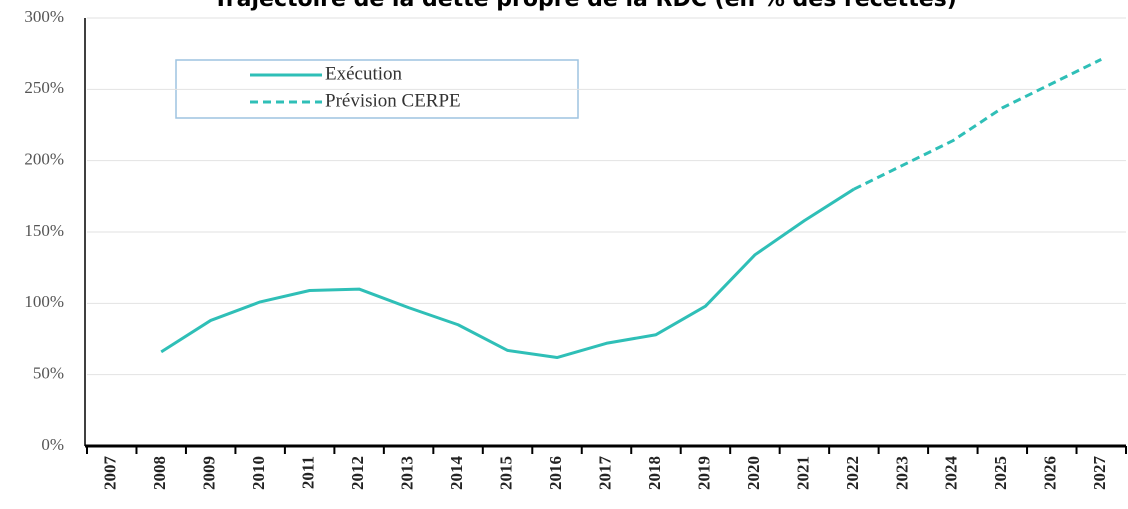 This screenshot has width=1128, height=509. Describe the element at coordinates (44, 301) in the screenshot. I see `y-tick-label: 100%` at that location.